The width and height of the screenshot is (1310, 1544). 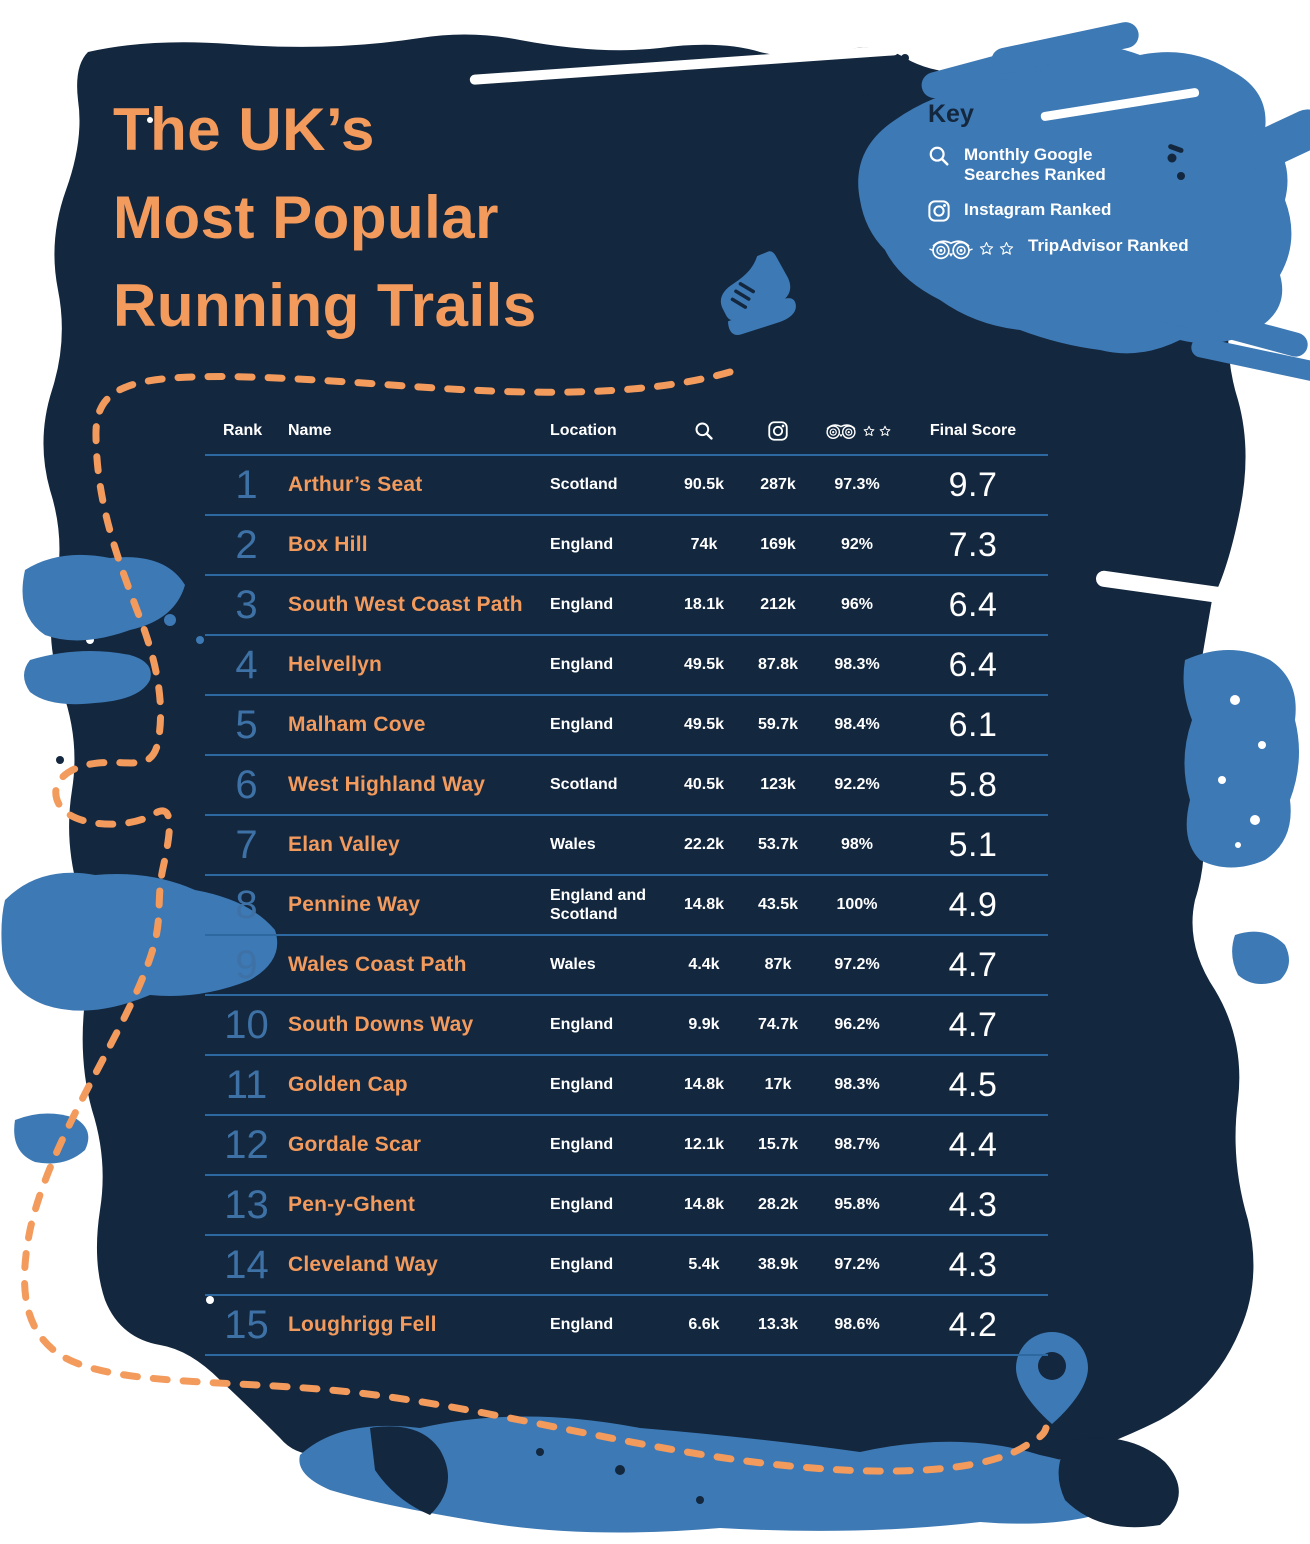 I want to click on title-line: The UK’s, so click(x=244, y=129).